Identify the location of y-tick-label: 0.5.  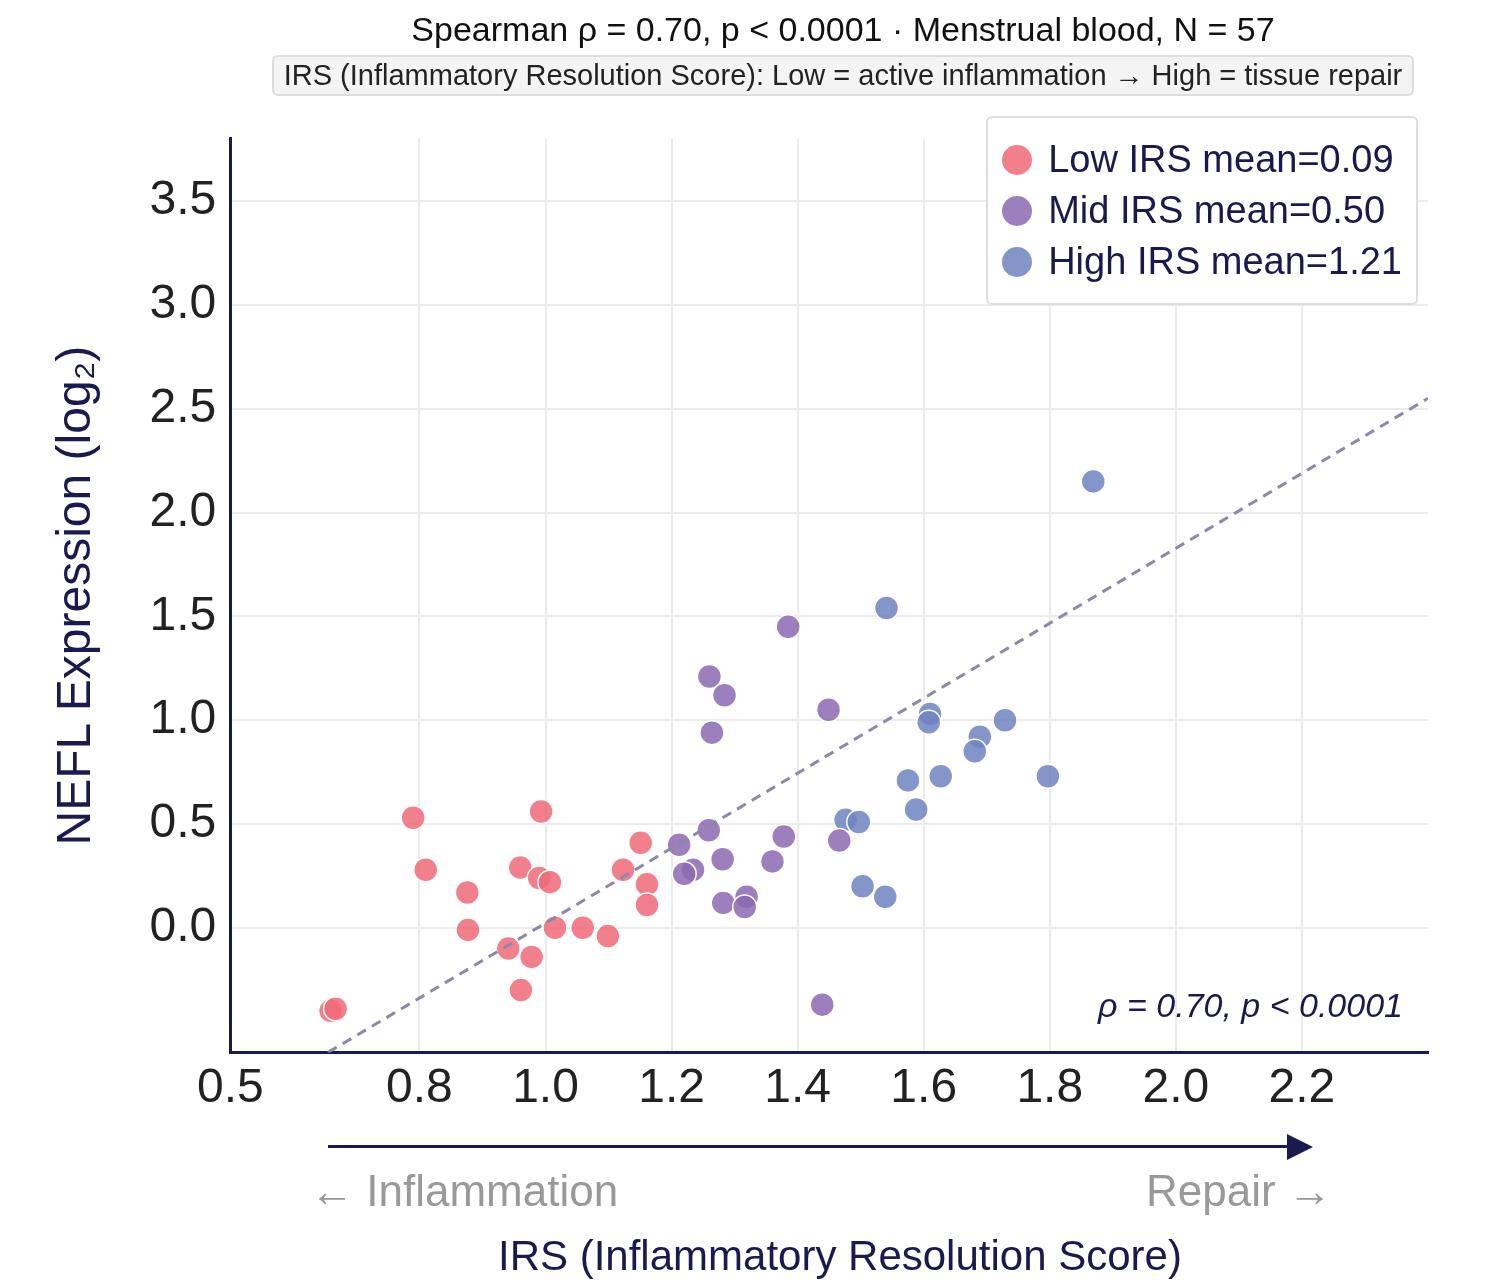
(183, 821).